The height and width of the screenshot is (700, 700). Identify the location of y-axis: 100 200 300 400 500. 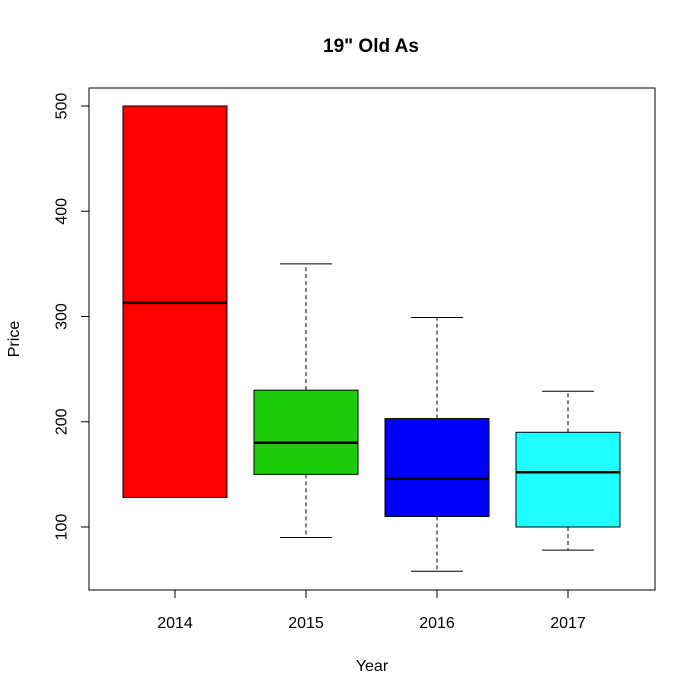
(72, 317).